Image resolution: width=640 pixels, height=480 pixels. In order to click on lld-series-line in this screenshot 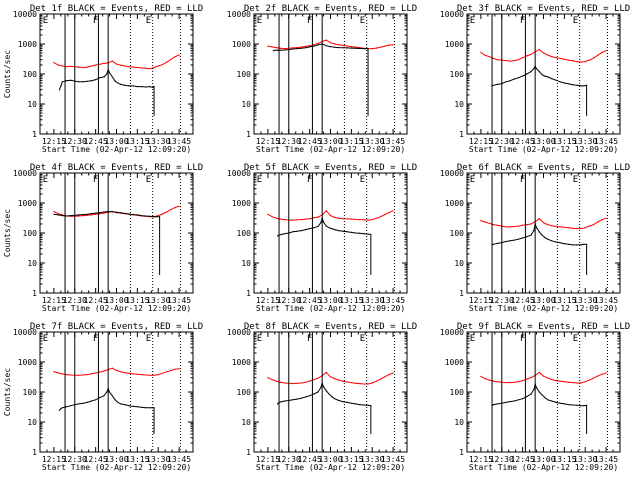, I will do `click(116, 371)`.